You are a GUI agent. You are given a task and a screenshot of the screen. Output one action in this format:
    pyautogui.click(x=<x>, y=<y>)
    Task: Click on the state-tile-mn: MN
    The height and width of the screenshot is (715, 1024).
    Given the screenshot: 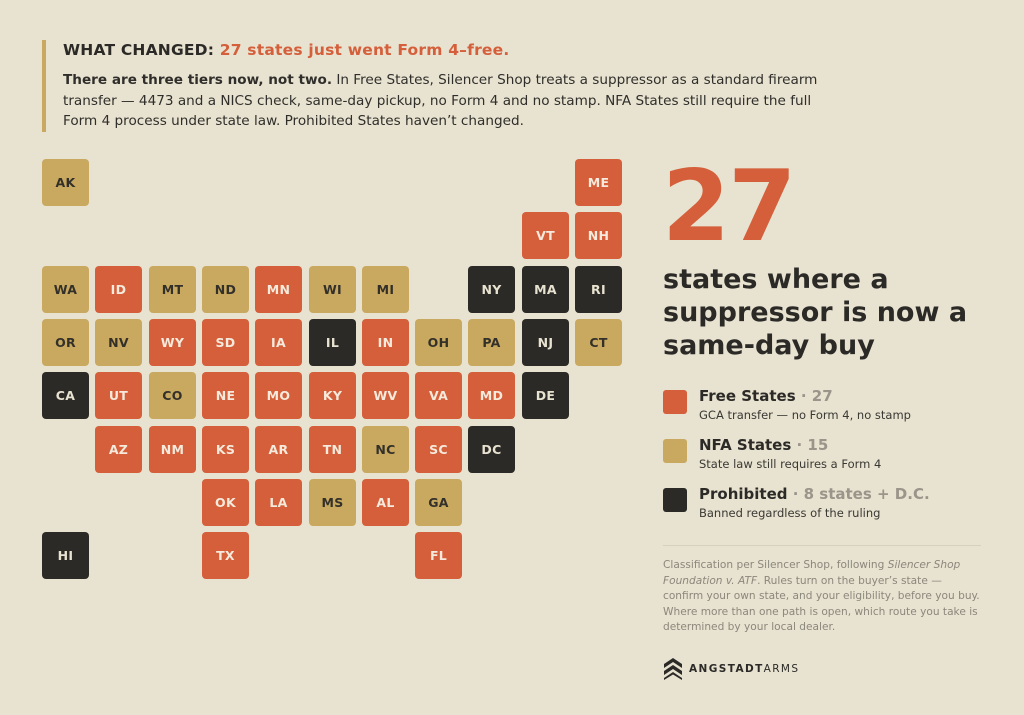 What is the action you would take?
    pyautogui.click(x=278, y=289)
    